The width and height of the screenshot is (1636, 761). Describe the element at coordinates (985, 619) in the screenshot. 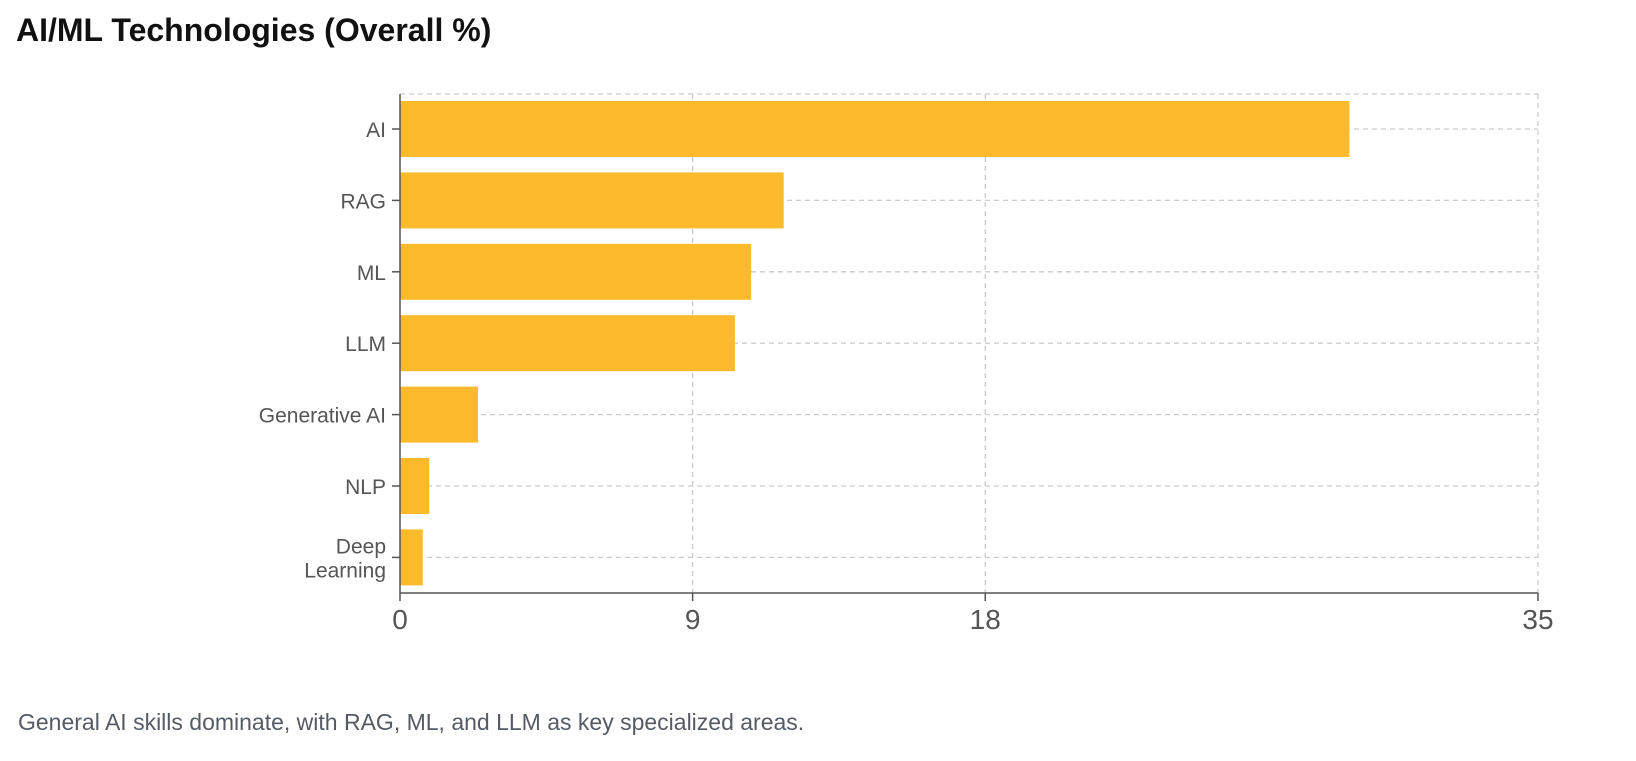

I see `x-tick-label: 18` at that location.